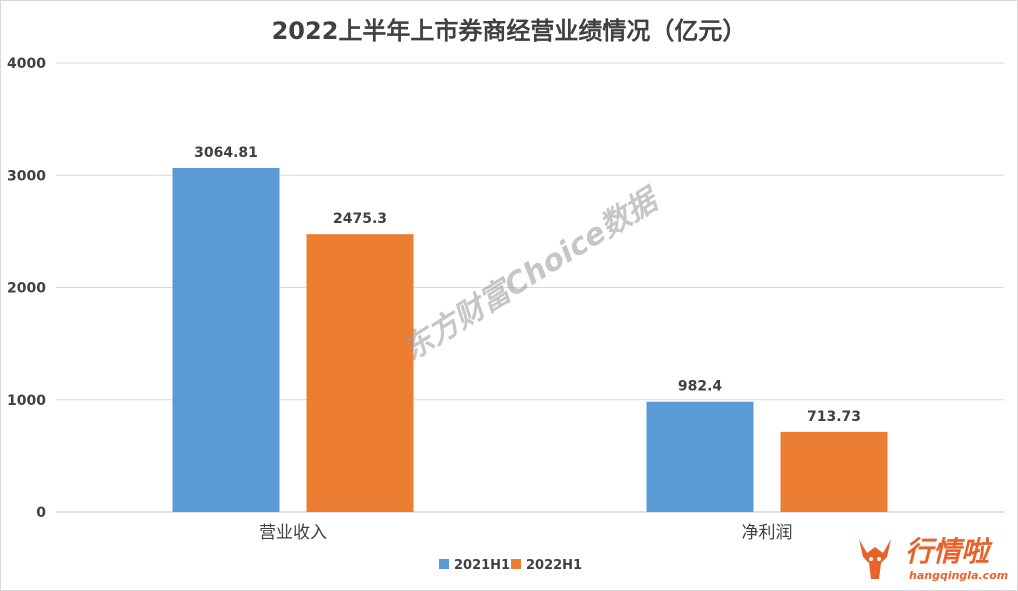 The image size is (1018, 591). What do you see at coordinates (360, 373) in the screenshot?
I see `bar-2022H1-营业收入` at bounding box center [360, 373].